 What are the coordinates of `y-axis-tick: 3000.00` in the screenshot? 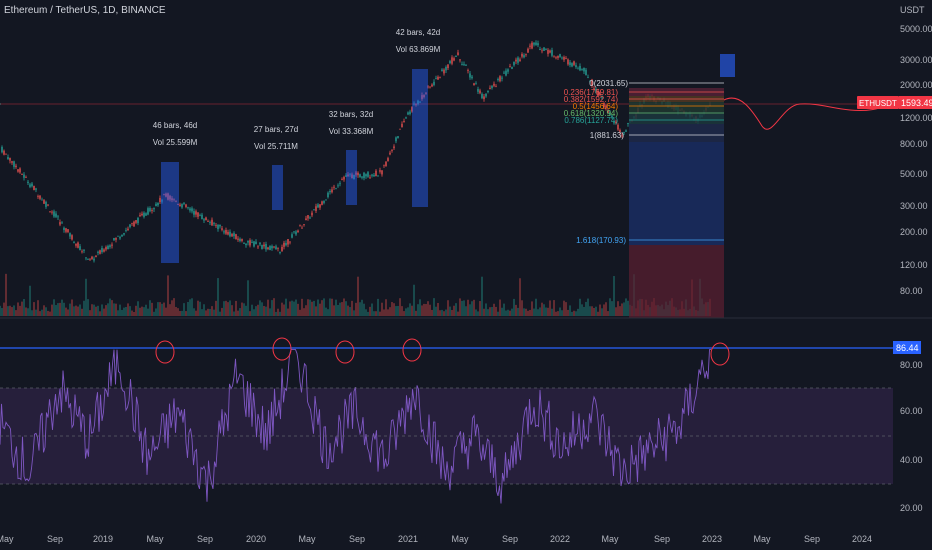 It's located at (916, 60).